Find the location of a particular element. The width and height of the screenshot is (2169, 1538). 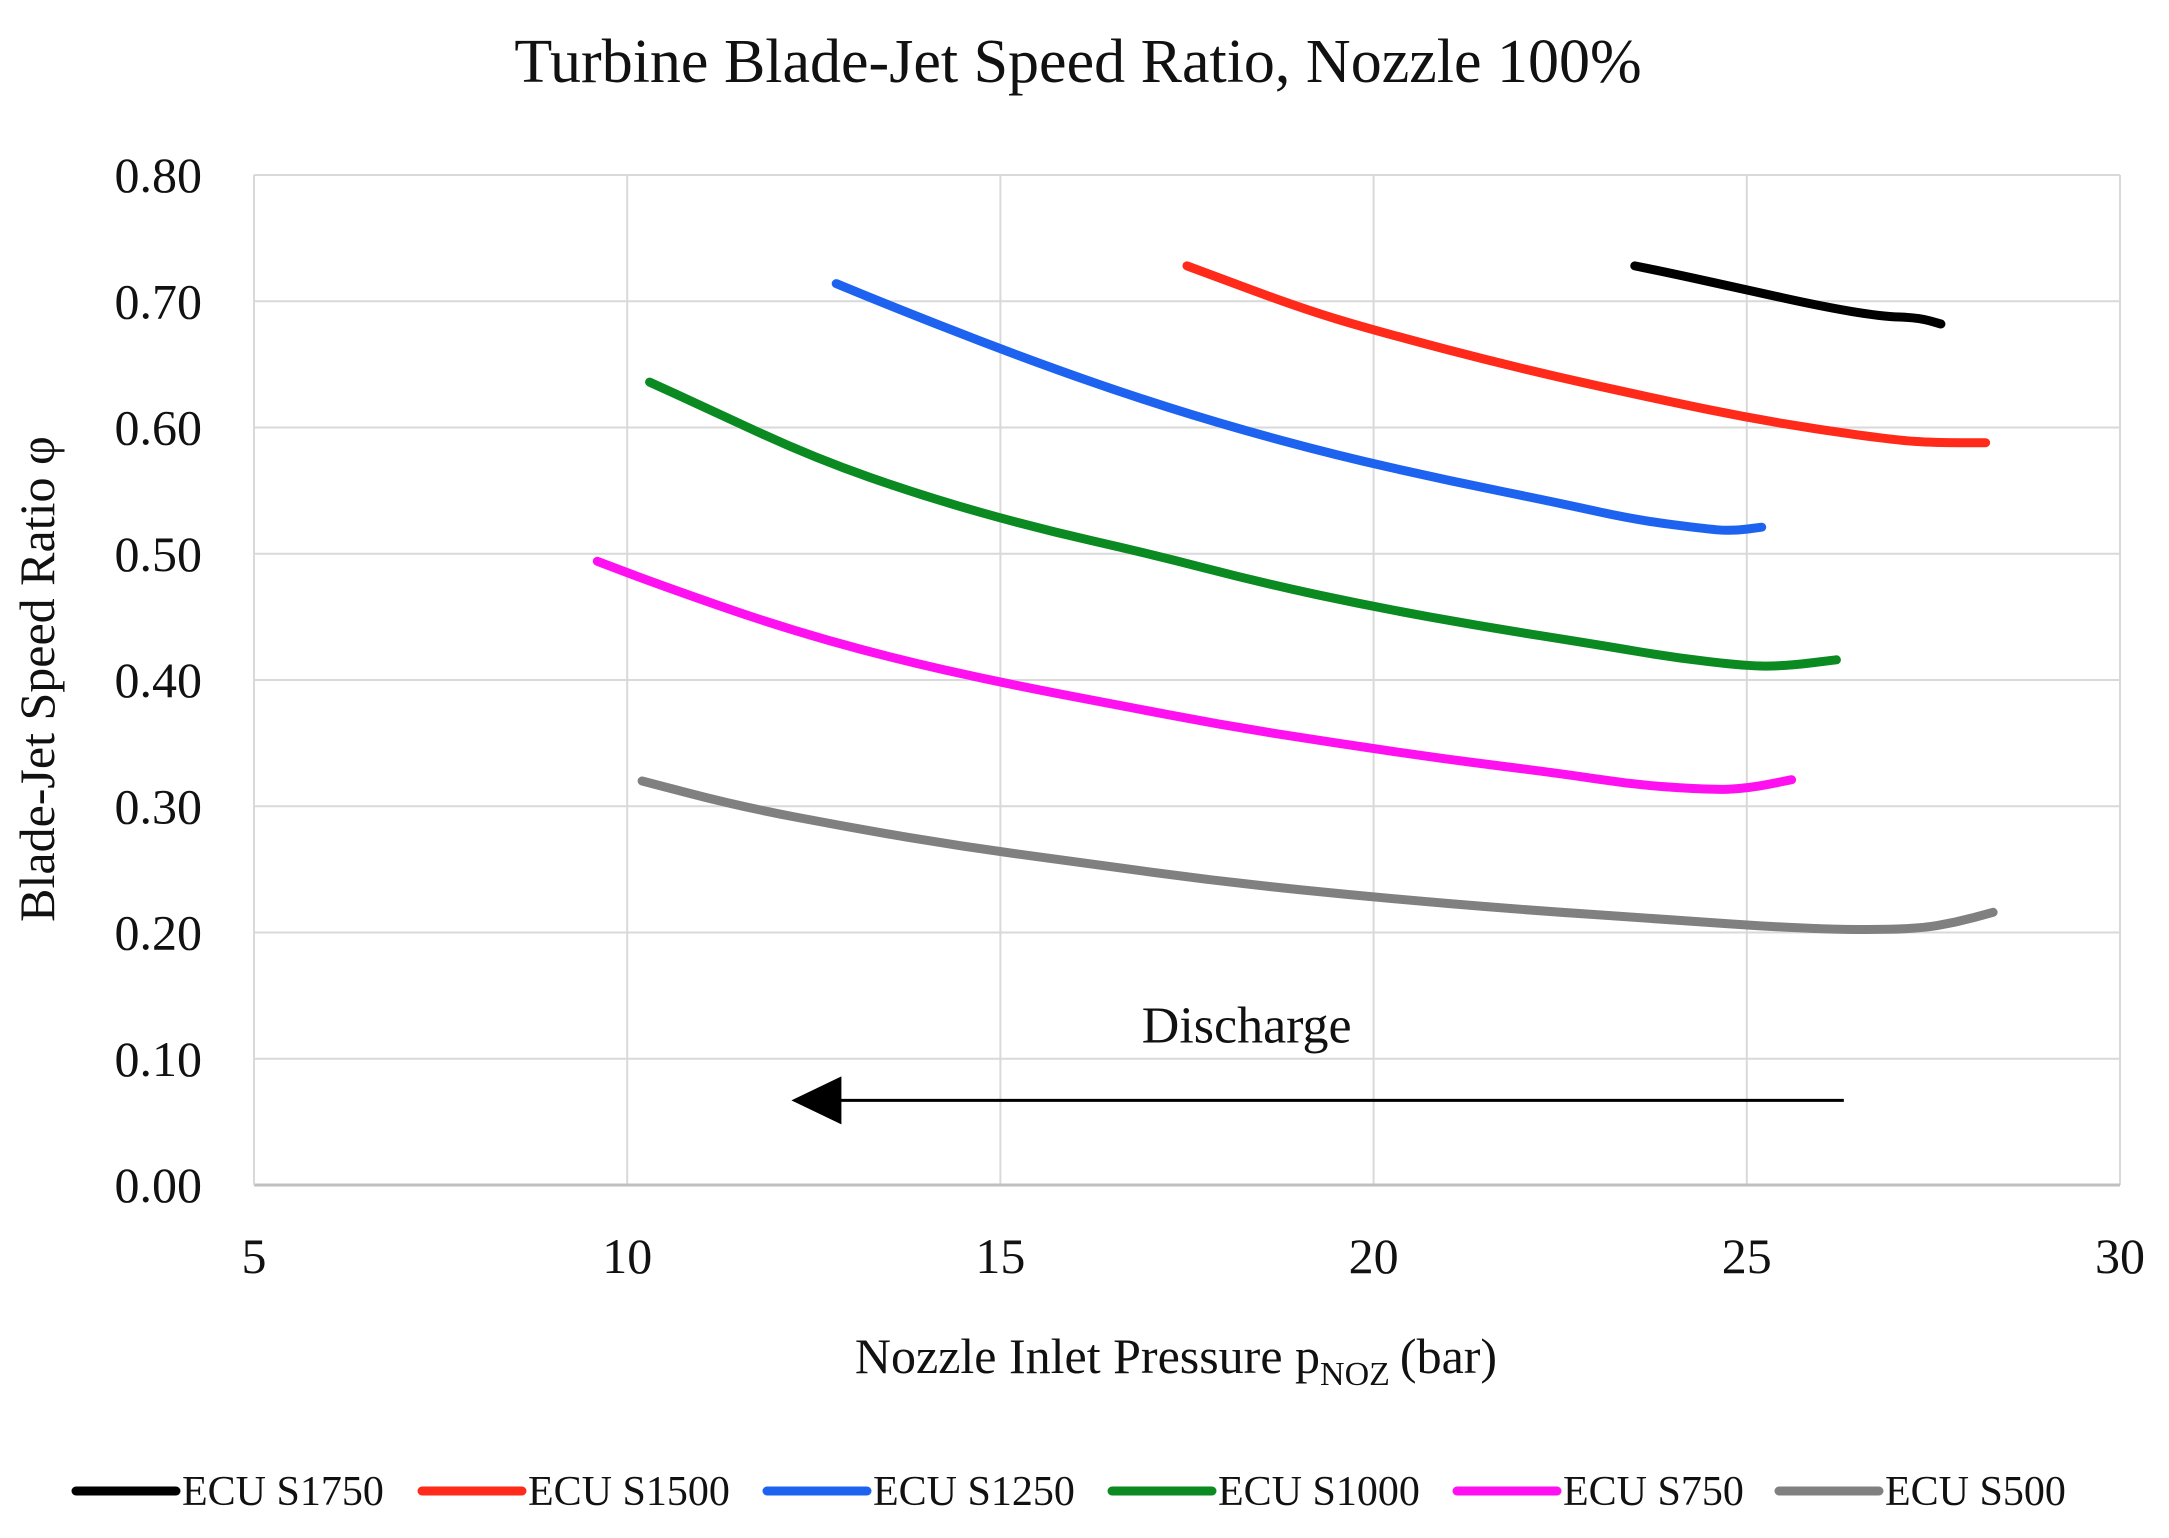

y-tick-label: 0.30 is located at coordinates (159, 806).